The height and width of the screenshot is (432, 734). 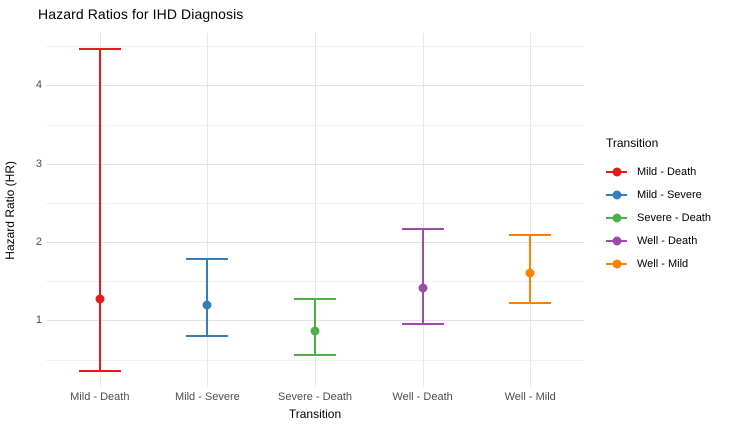 I want to click on legend-entry-label: Well - Mild, so click(x=663, y=263).